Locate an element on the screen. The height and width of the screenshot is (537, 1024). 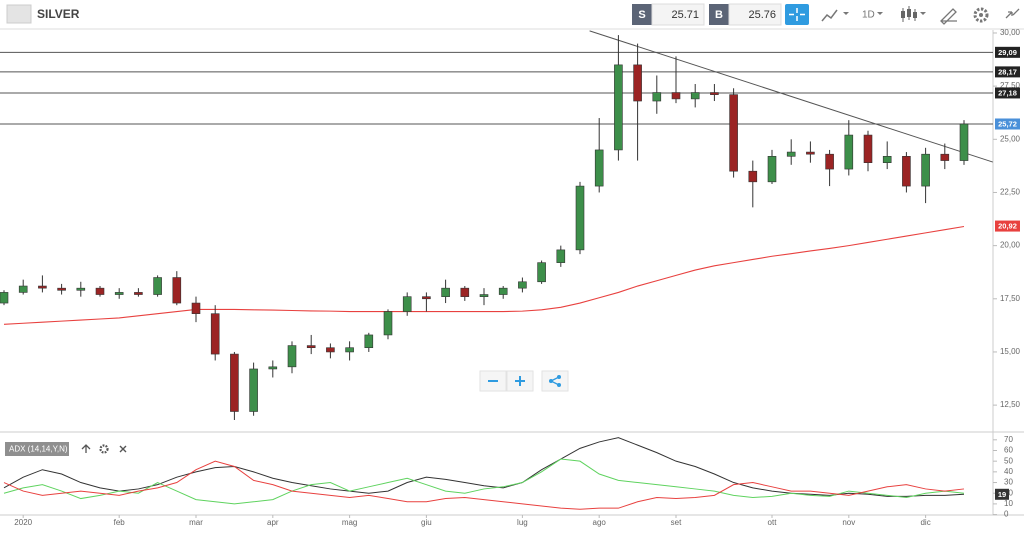
x-tick-label: lug is located at coordinates (522, 522).